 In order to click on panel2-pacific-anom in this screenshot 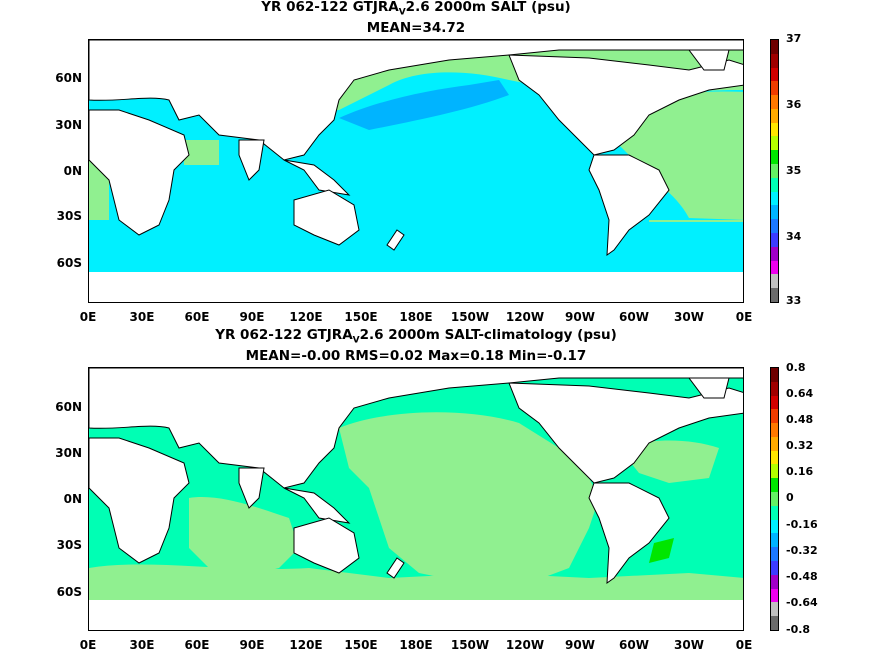, I will do `click(469, 497)`.